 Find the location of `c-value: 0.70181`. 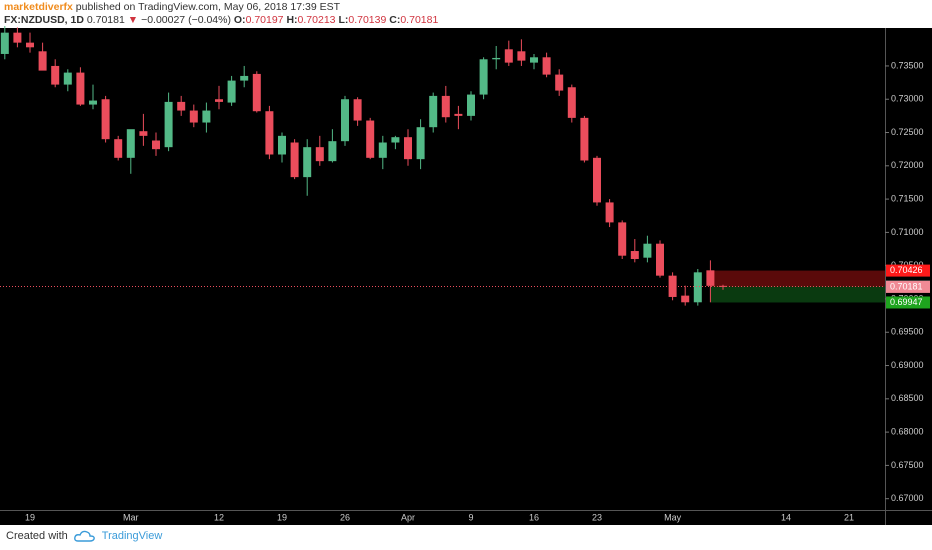

c-value: 0.70181 is located at coordinates (419, 20).